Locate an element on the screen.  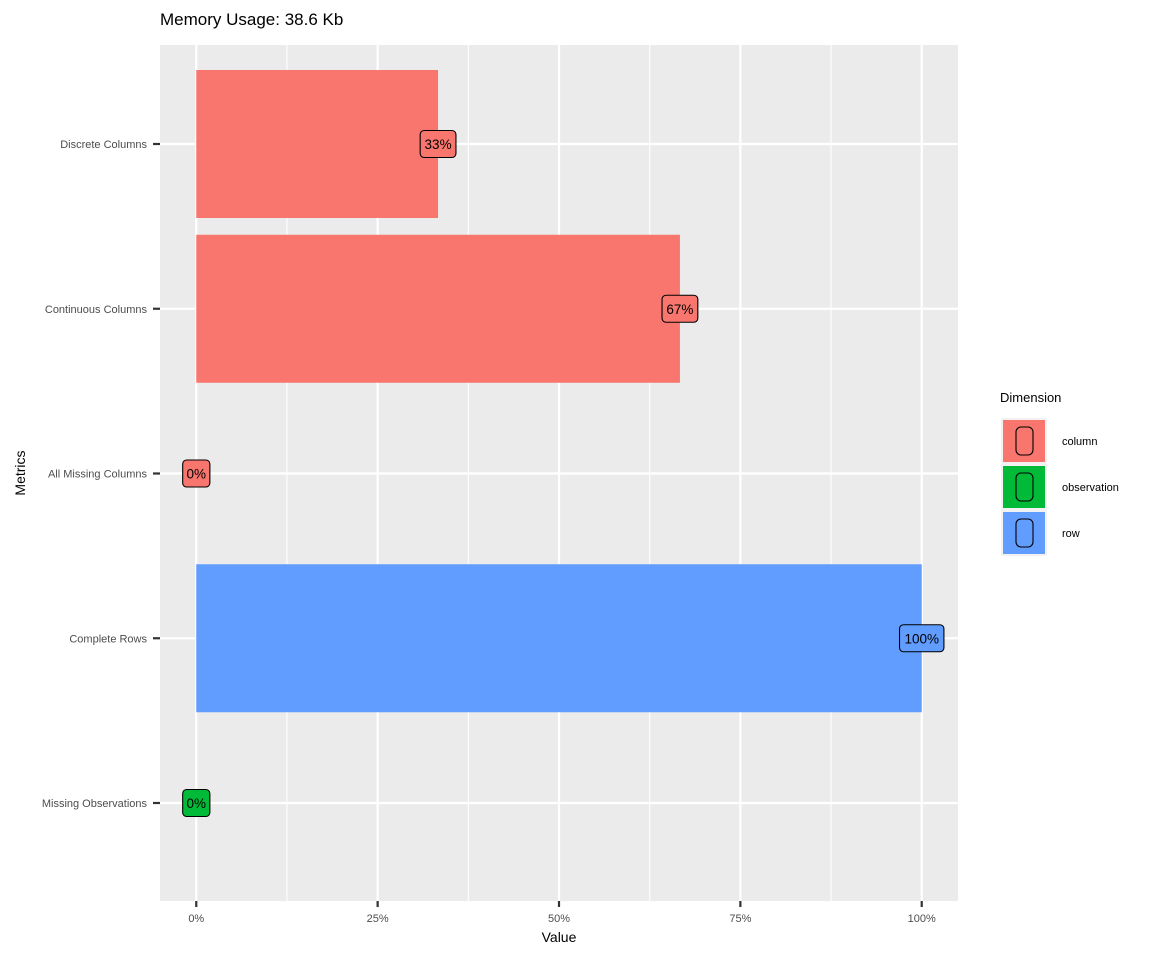
chart-title: Memory Usage: 38.6 Kb is located at coordinates (252, 19).